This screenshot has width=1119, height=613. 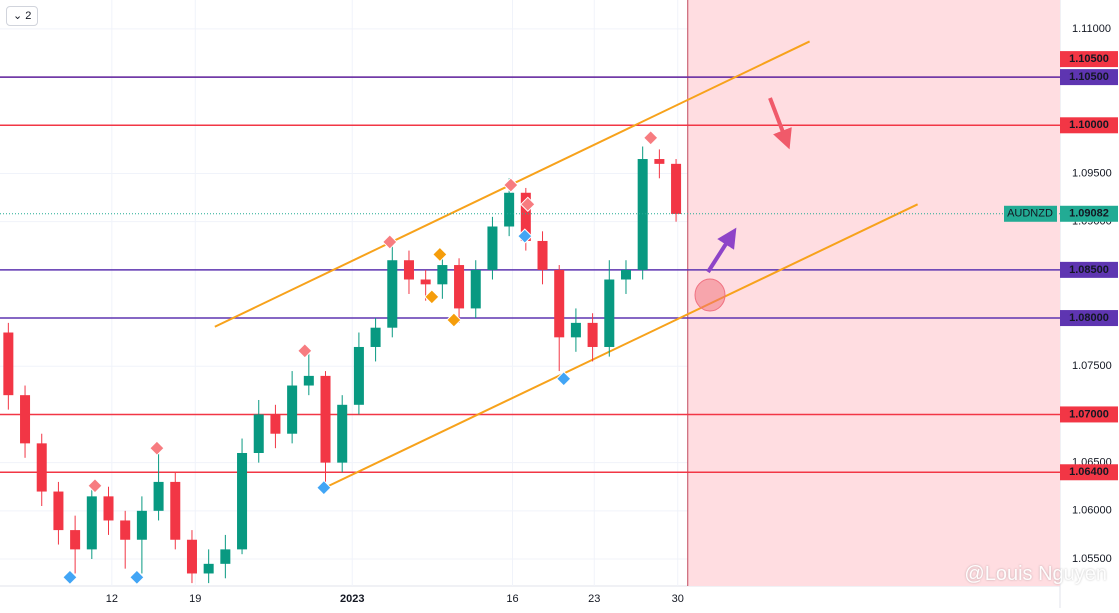 I want to click on symbol-tag-bg, so click(x=1030, y=213).